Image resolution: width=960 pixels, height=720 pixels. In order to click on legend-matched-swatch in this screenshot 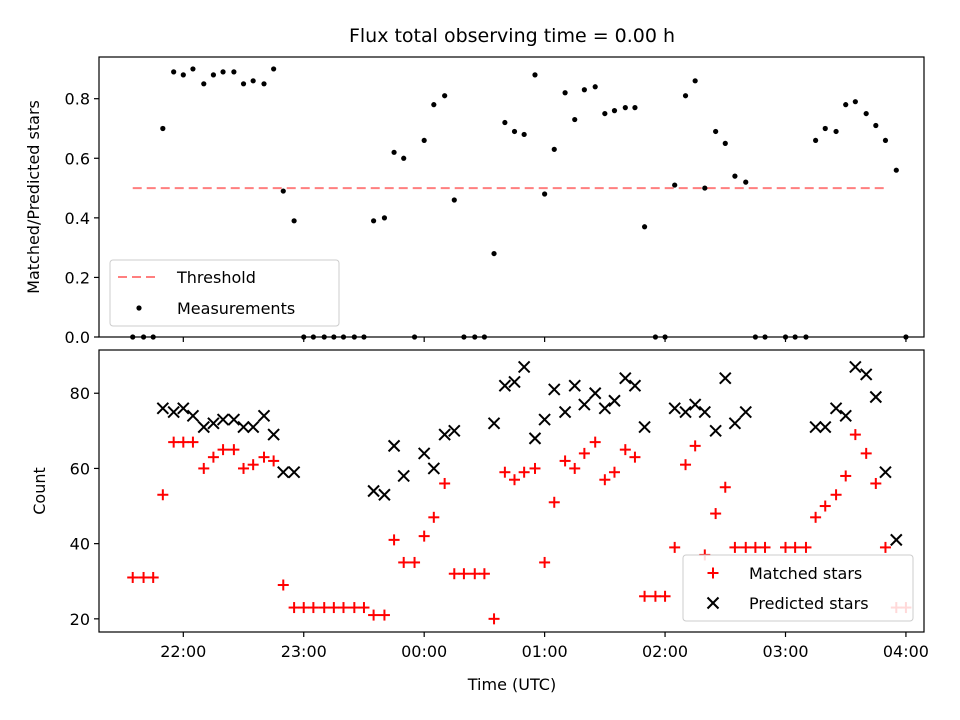, I will do `click(713, 573)`.